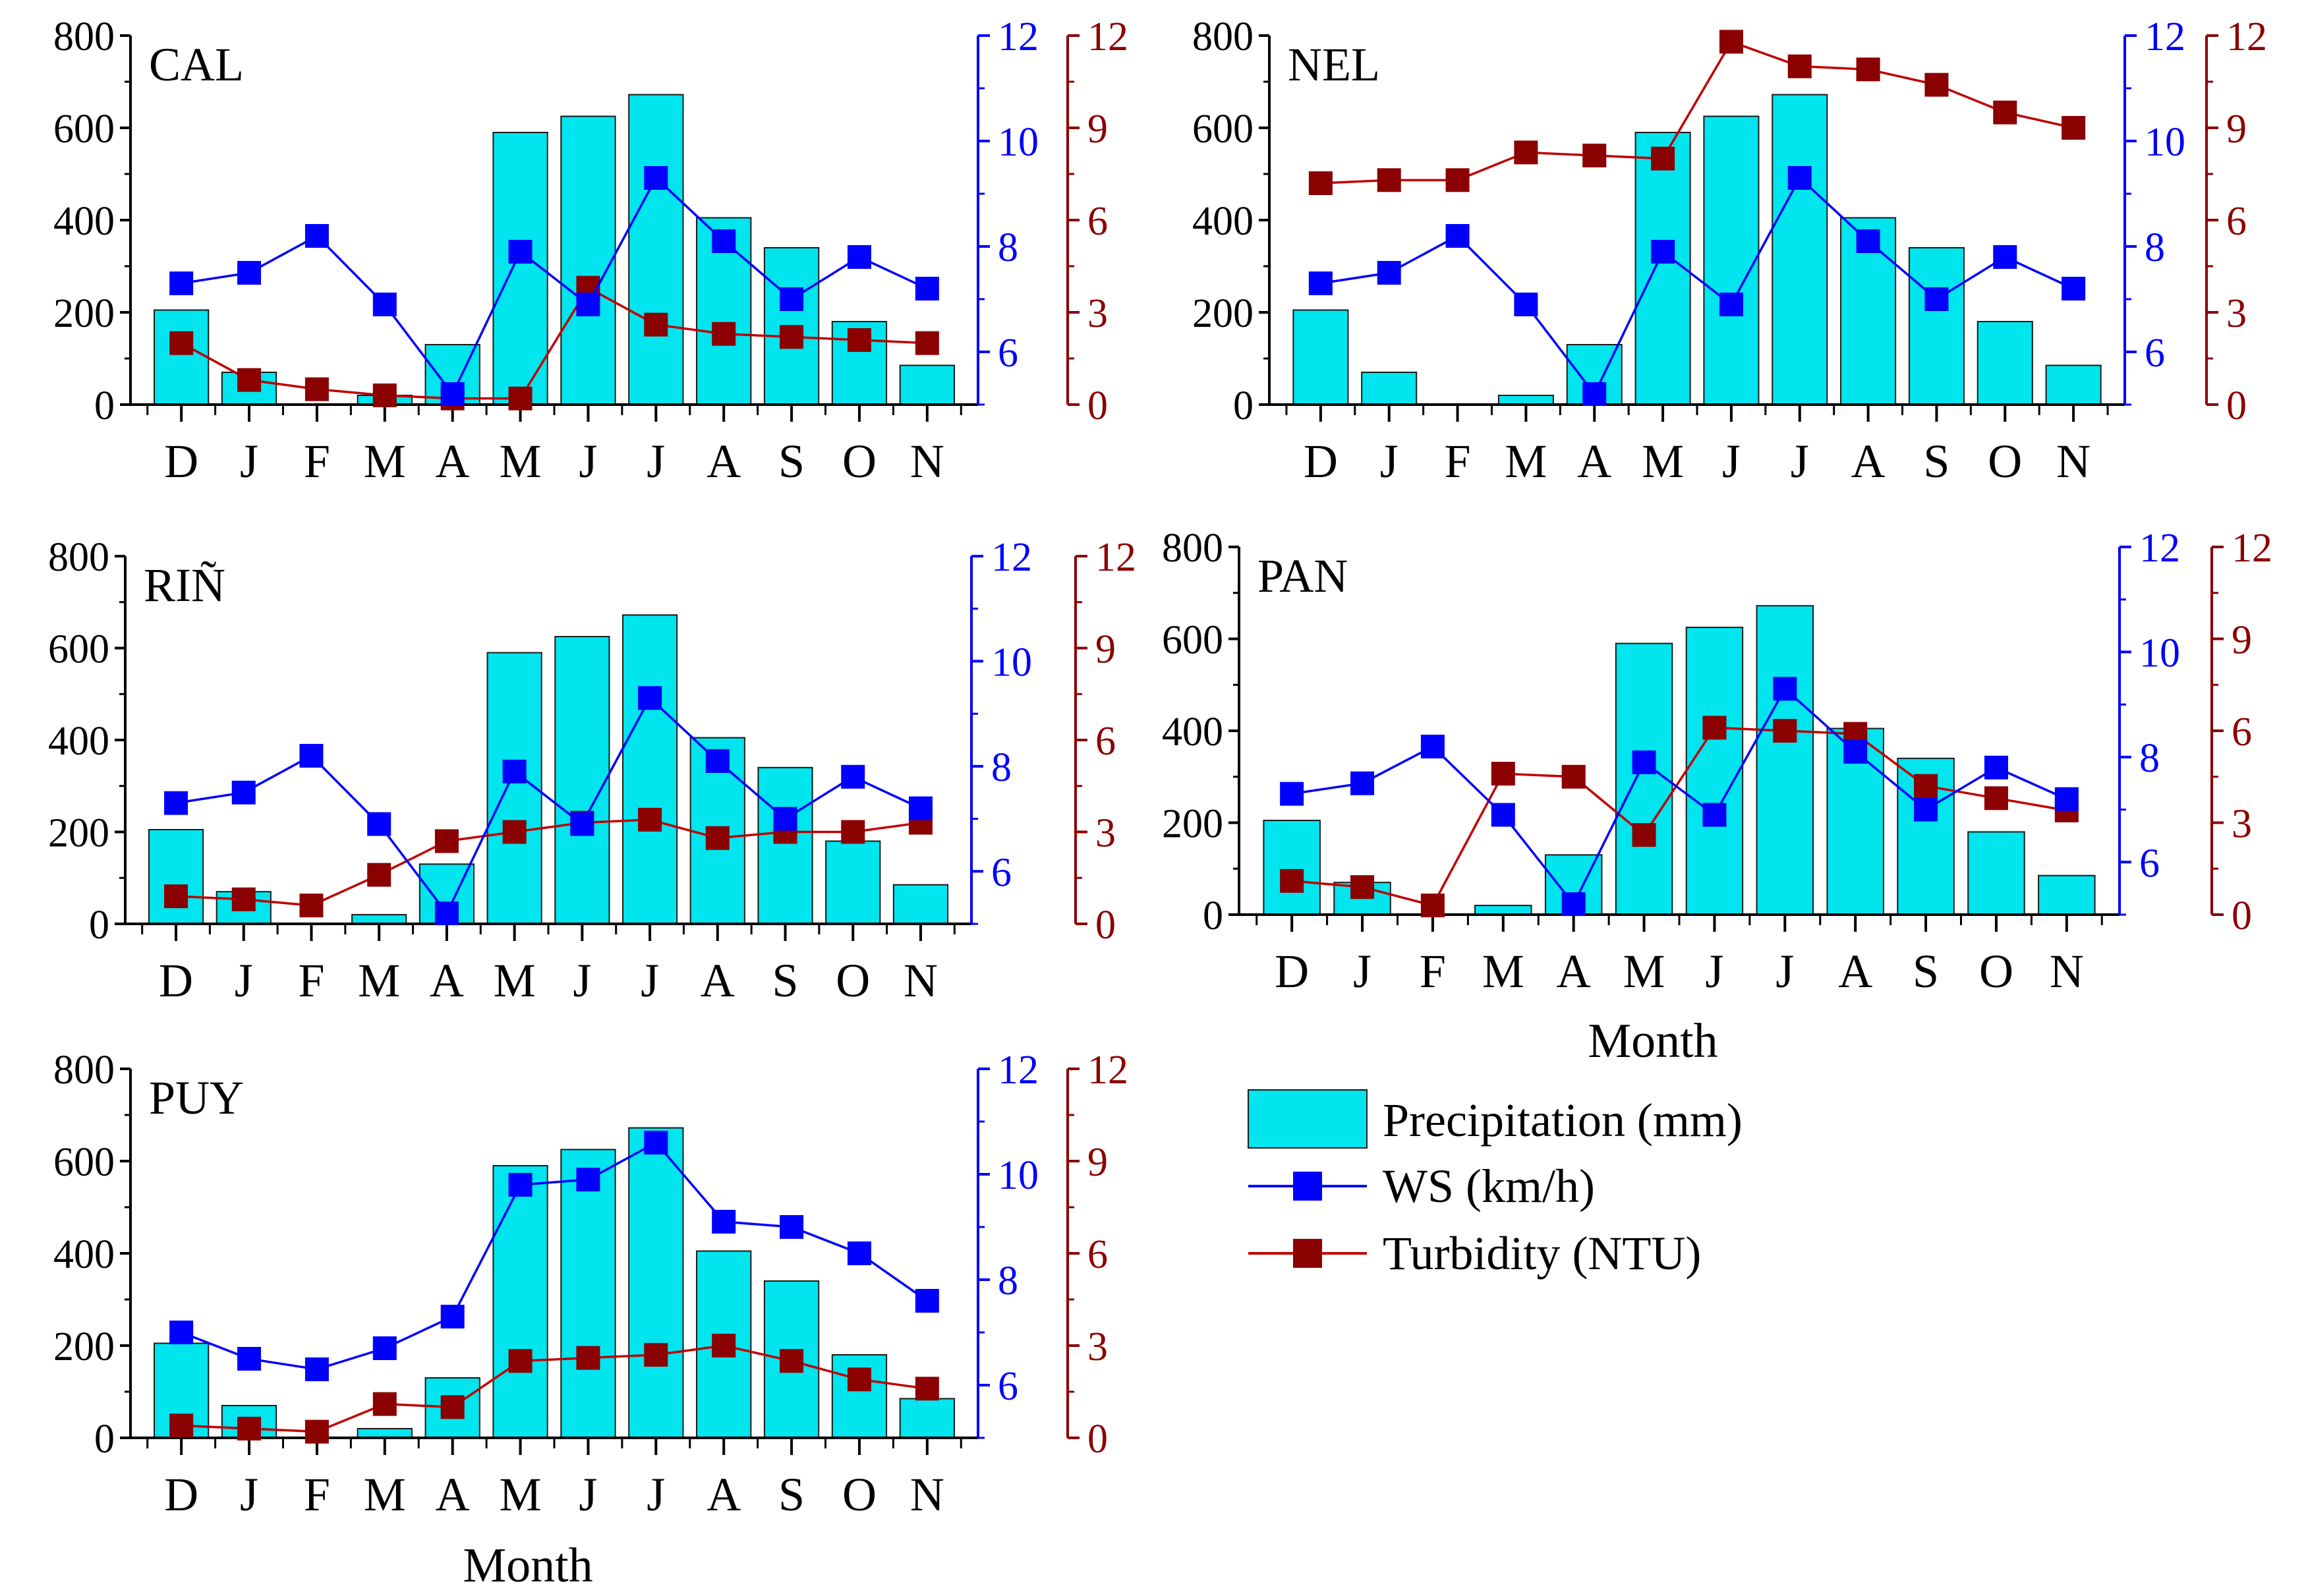  What do you see at coordinates (2242, 640) in the screenshot?
I see `turbidity-tick-label: 9` at bounding box center [2242, 640].